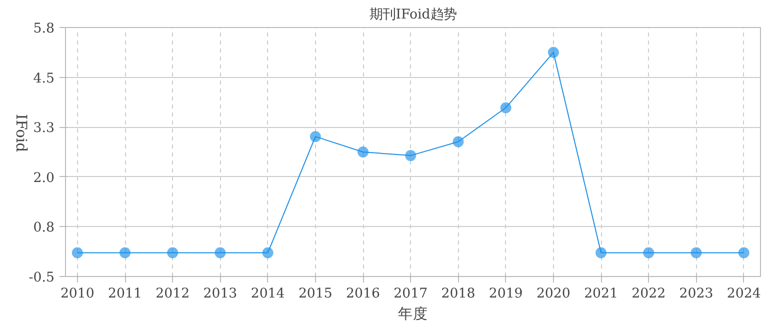  I want to click on y-tick-label: 3.3, so click(44, 128).